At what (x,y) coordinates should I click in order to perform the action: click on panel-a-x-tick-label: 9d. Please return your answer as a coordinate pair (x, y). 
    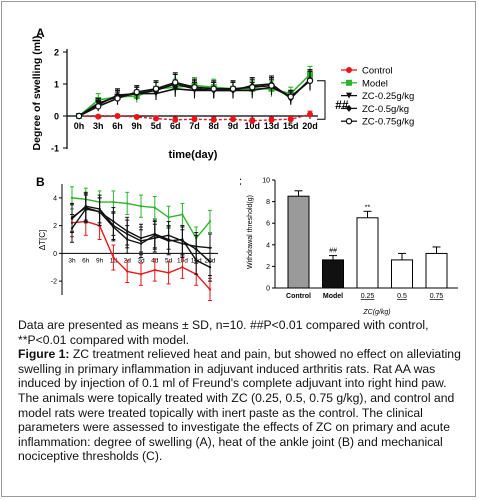
    Looking at the image, I should click on (233, 126).